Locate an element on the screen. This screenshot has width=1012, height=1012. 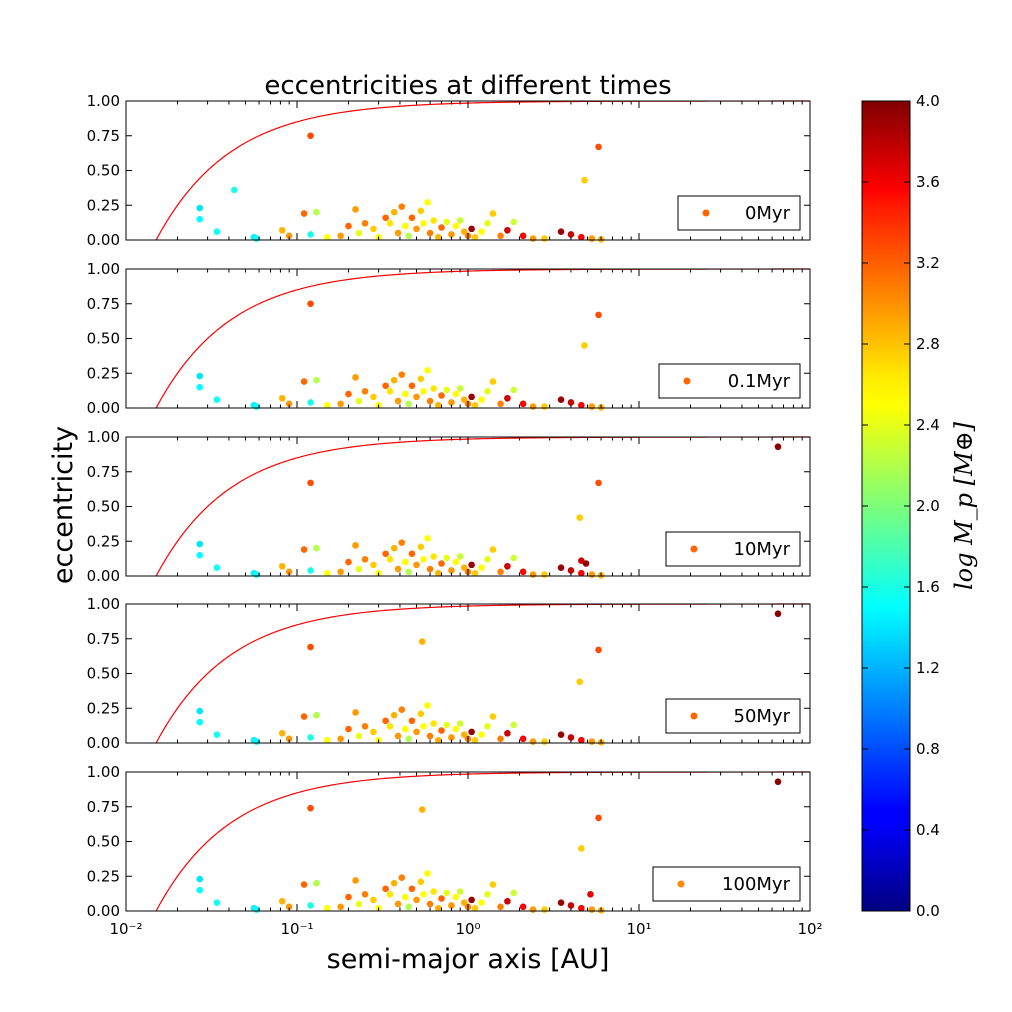
legend-label: 10Myr is located at coordinates (762, 549).